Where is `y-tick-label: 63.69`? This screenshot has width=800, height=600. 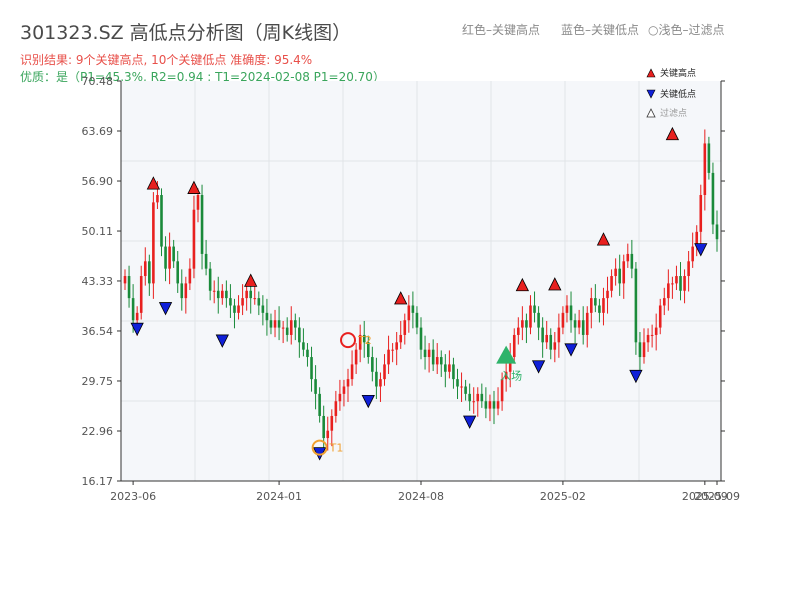
y-tick-label: 63.69 is located at coordinates (98, 131).